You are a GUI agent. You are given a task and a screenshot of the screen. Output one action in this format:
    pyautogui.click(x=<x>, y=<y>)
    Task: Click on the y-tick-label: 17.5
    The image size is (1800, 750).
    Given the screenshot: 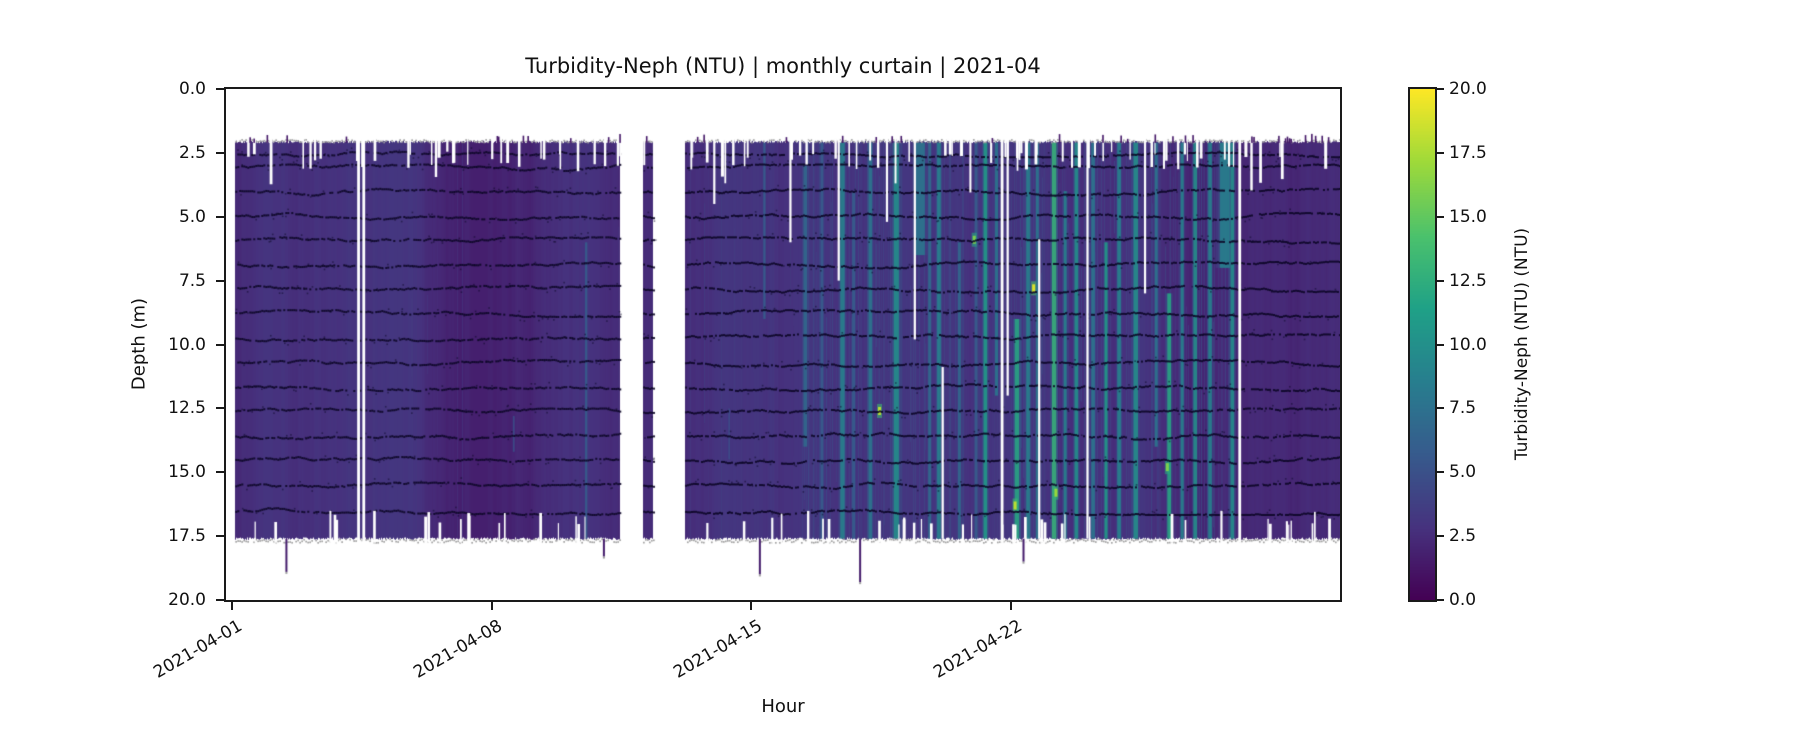 What is the action you would take?
    pyautogui.click(x=187, y=536)
    